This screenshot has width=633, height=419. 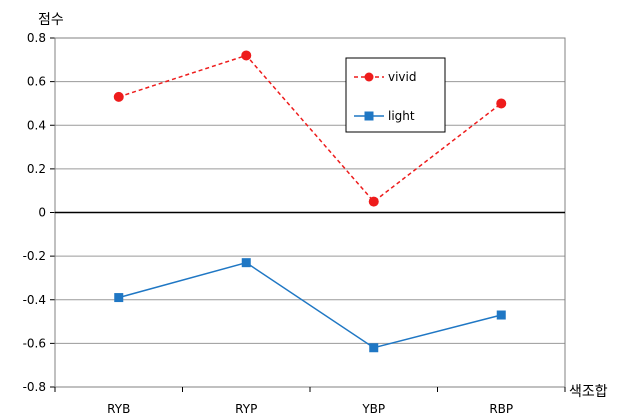 What do you see at coordinates (34, 387) in the screenshot?
I see `y-tick-label: -0.8` at bounding box center [34, 387].